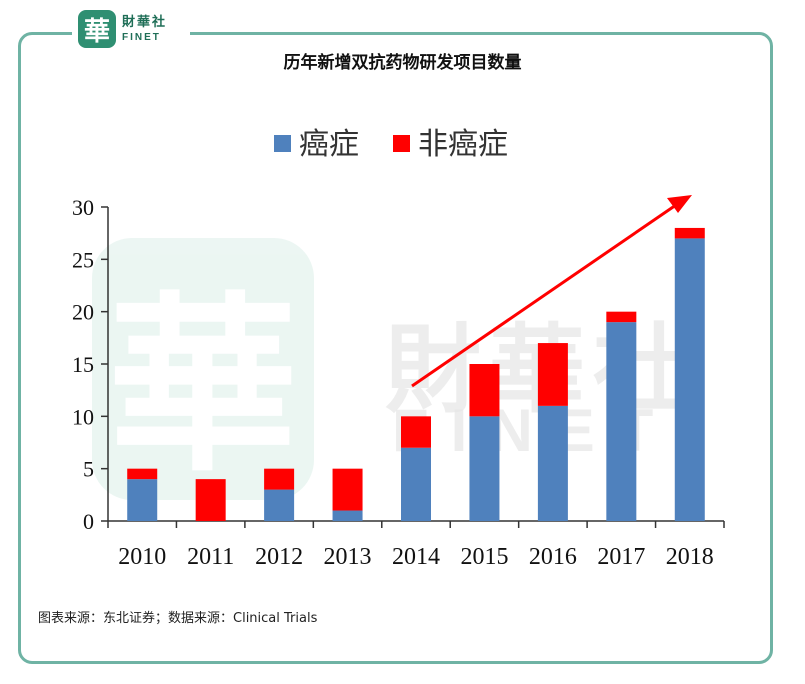  I want to click on logo-name-en: FINET, so click(141, 37).